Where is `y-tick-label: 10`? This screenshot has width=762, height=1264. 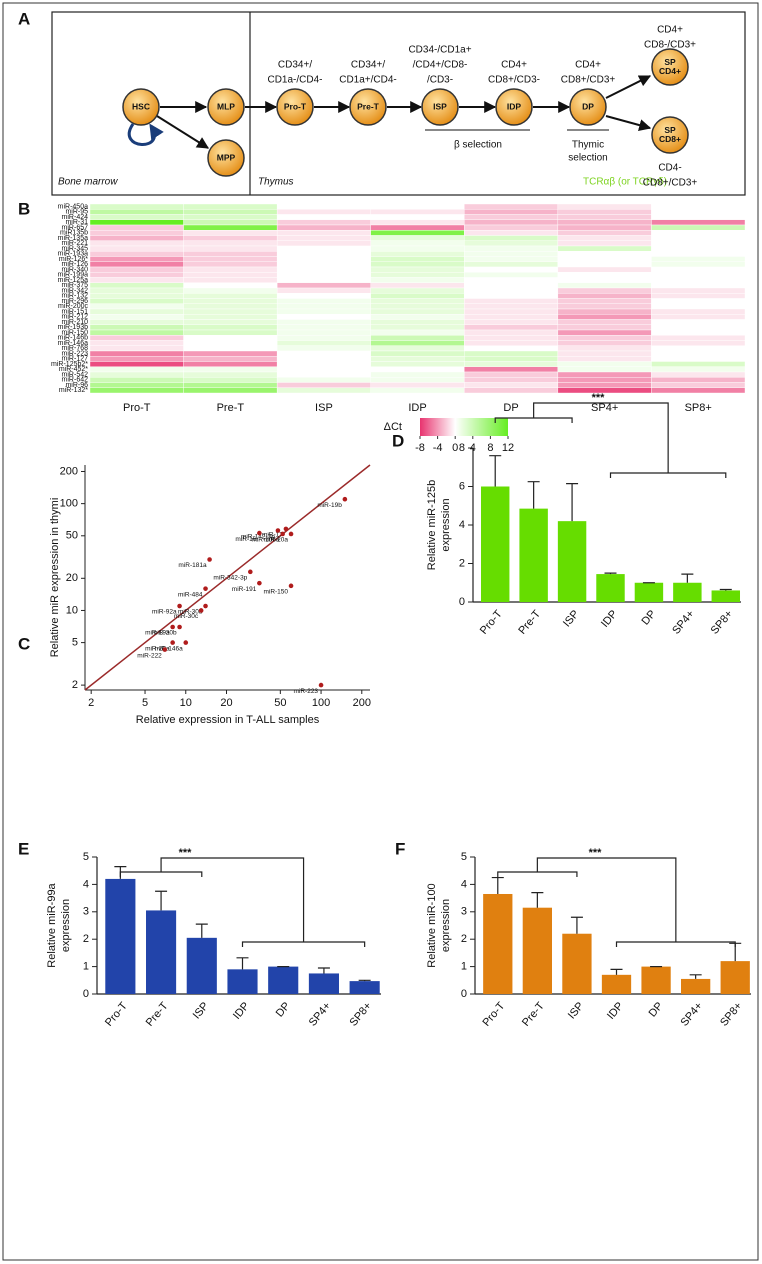 y-tick-label: 10 is located at coordinates (72, 610).